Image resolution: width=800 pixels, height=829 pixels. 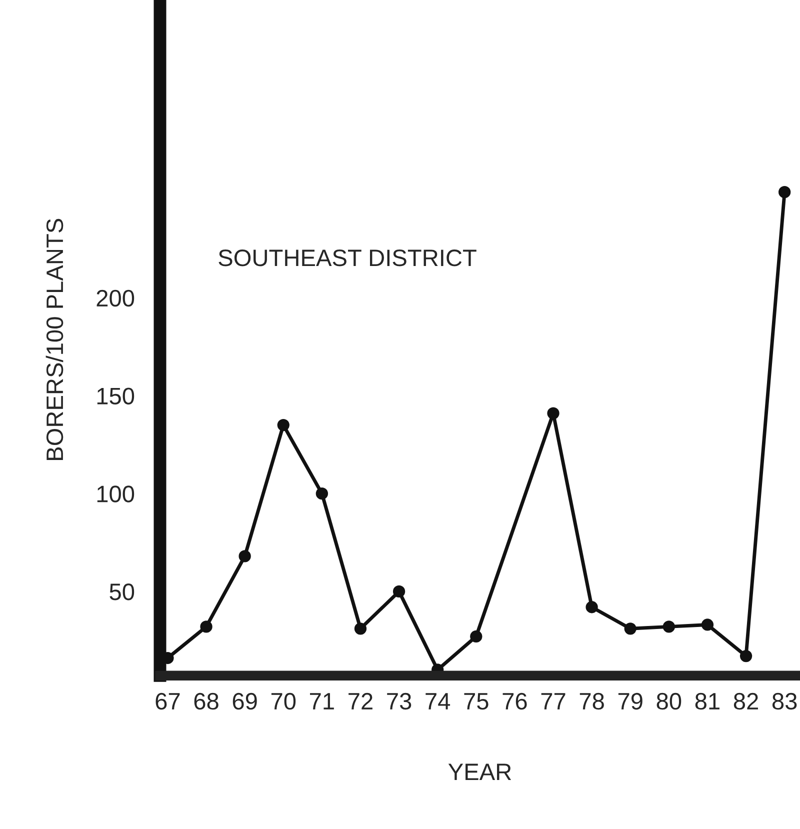 What do you see at coordinates (360, 701) in the screenshot?
I see `x-tick-label: 72` at bounding box center [360, 701].